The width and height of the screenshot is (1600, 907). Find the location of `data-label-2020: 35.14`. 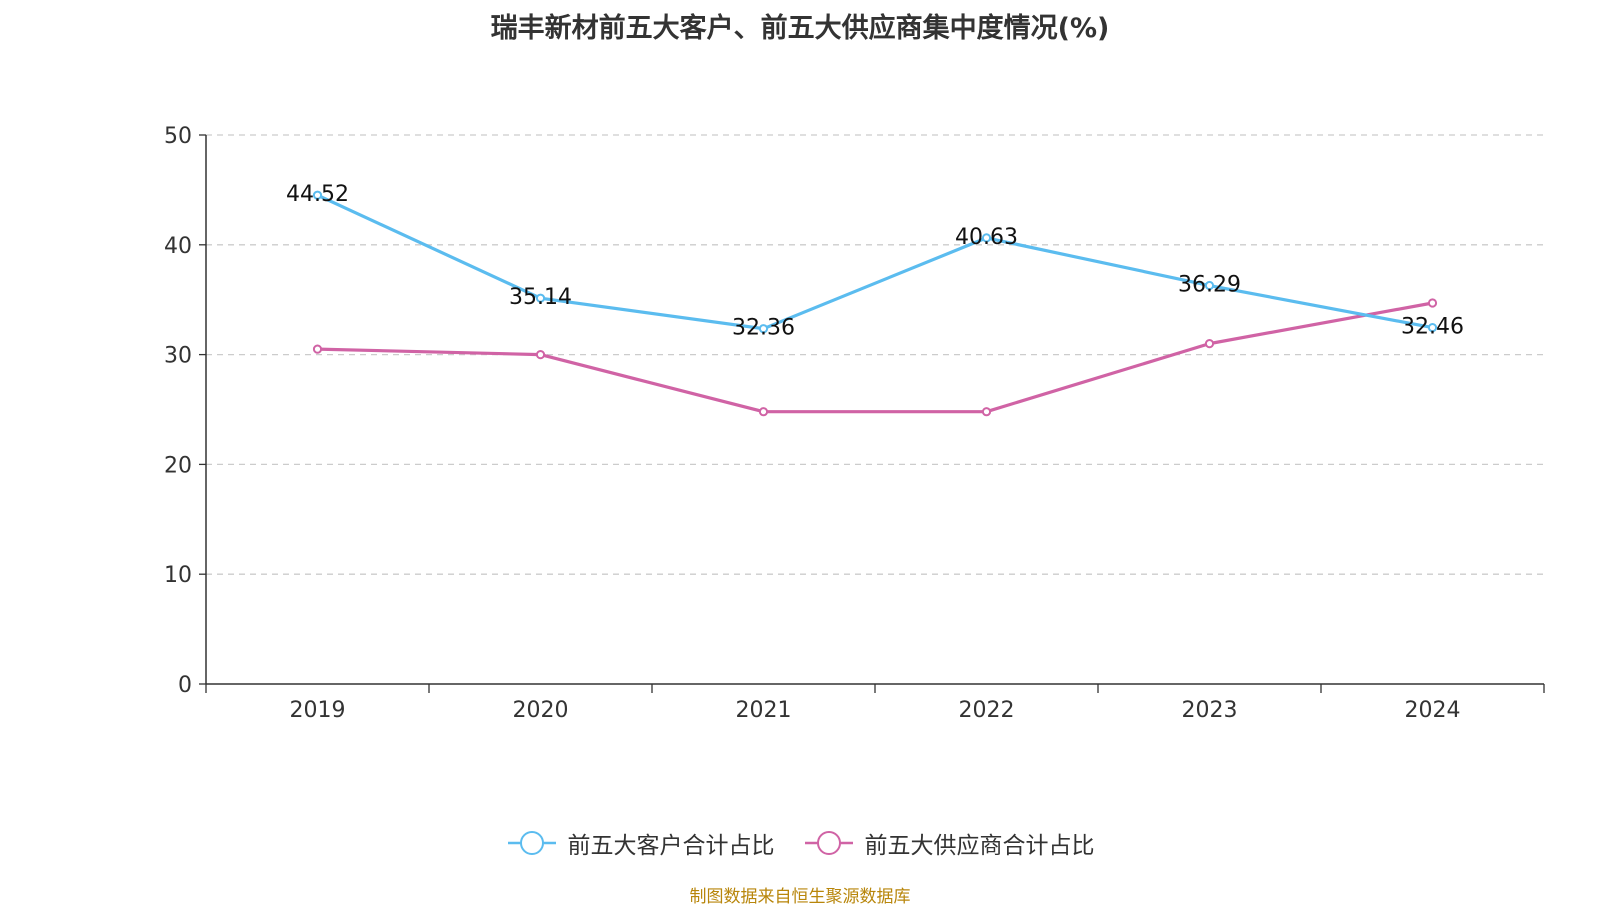

data-label-2020: 35.14 is located at coordinates (540, 297).